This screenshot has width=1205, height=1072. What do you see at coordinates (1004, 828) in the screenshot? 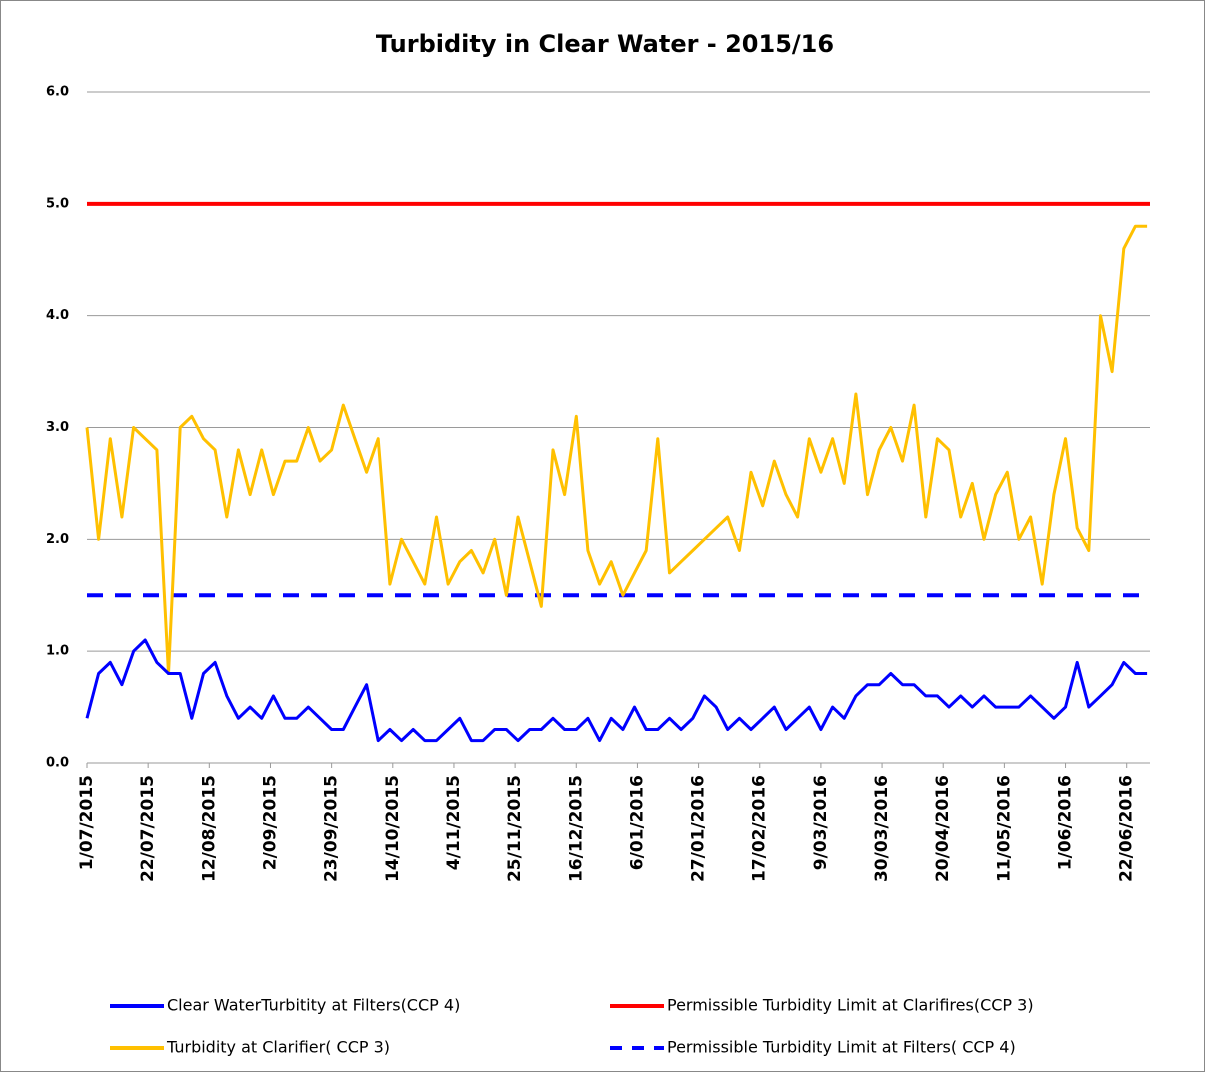
I see `x-tick-label: 11/05/2016` at bounding box center [1004, 828].